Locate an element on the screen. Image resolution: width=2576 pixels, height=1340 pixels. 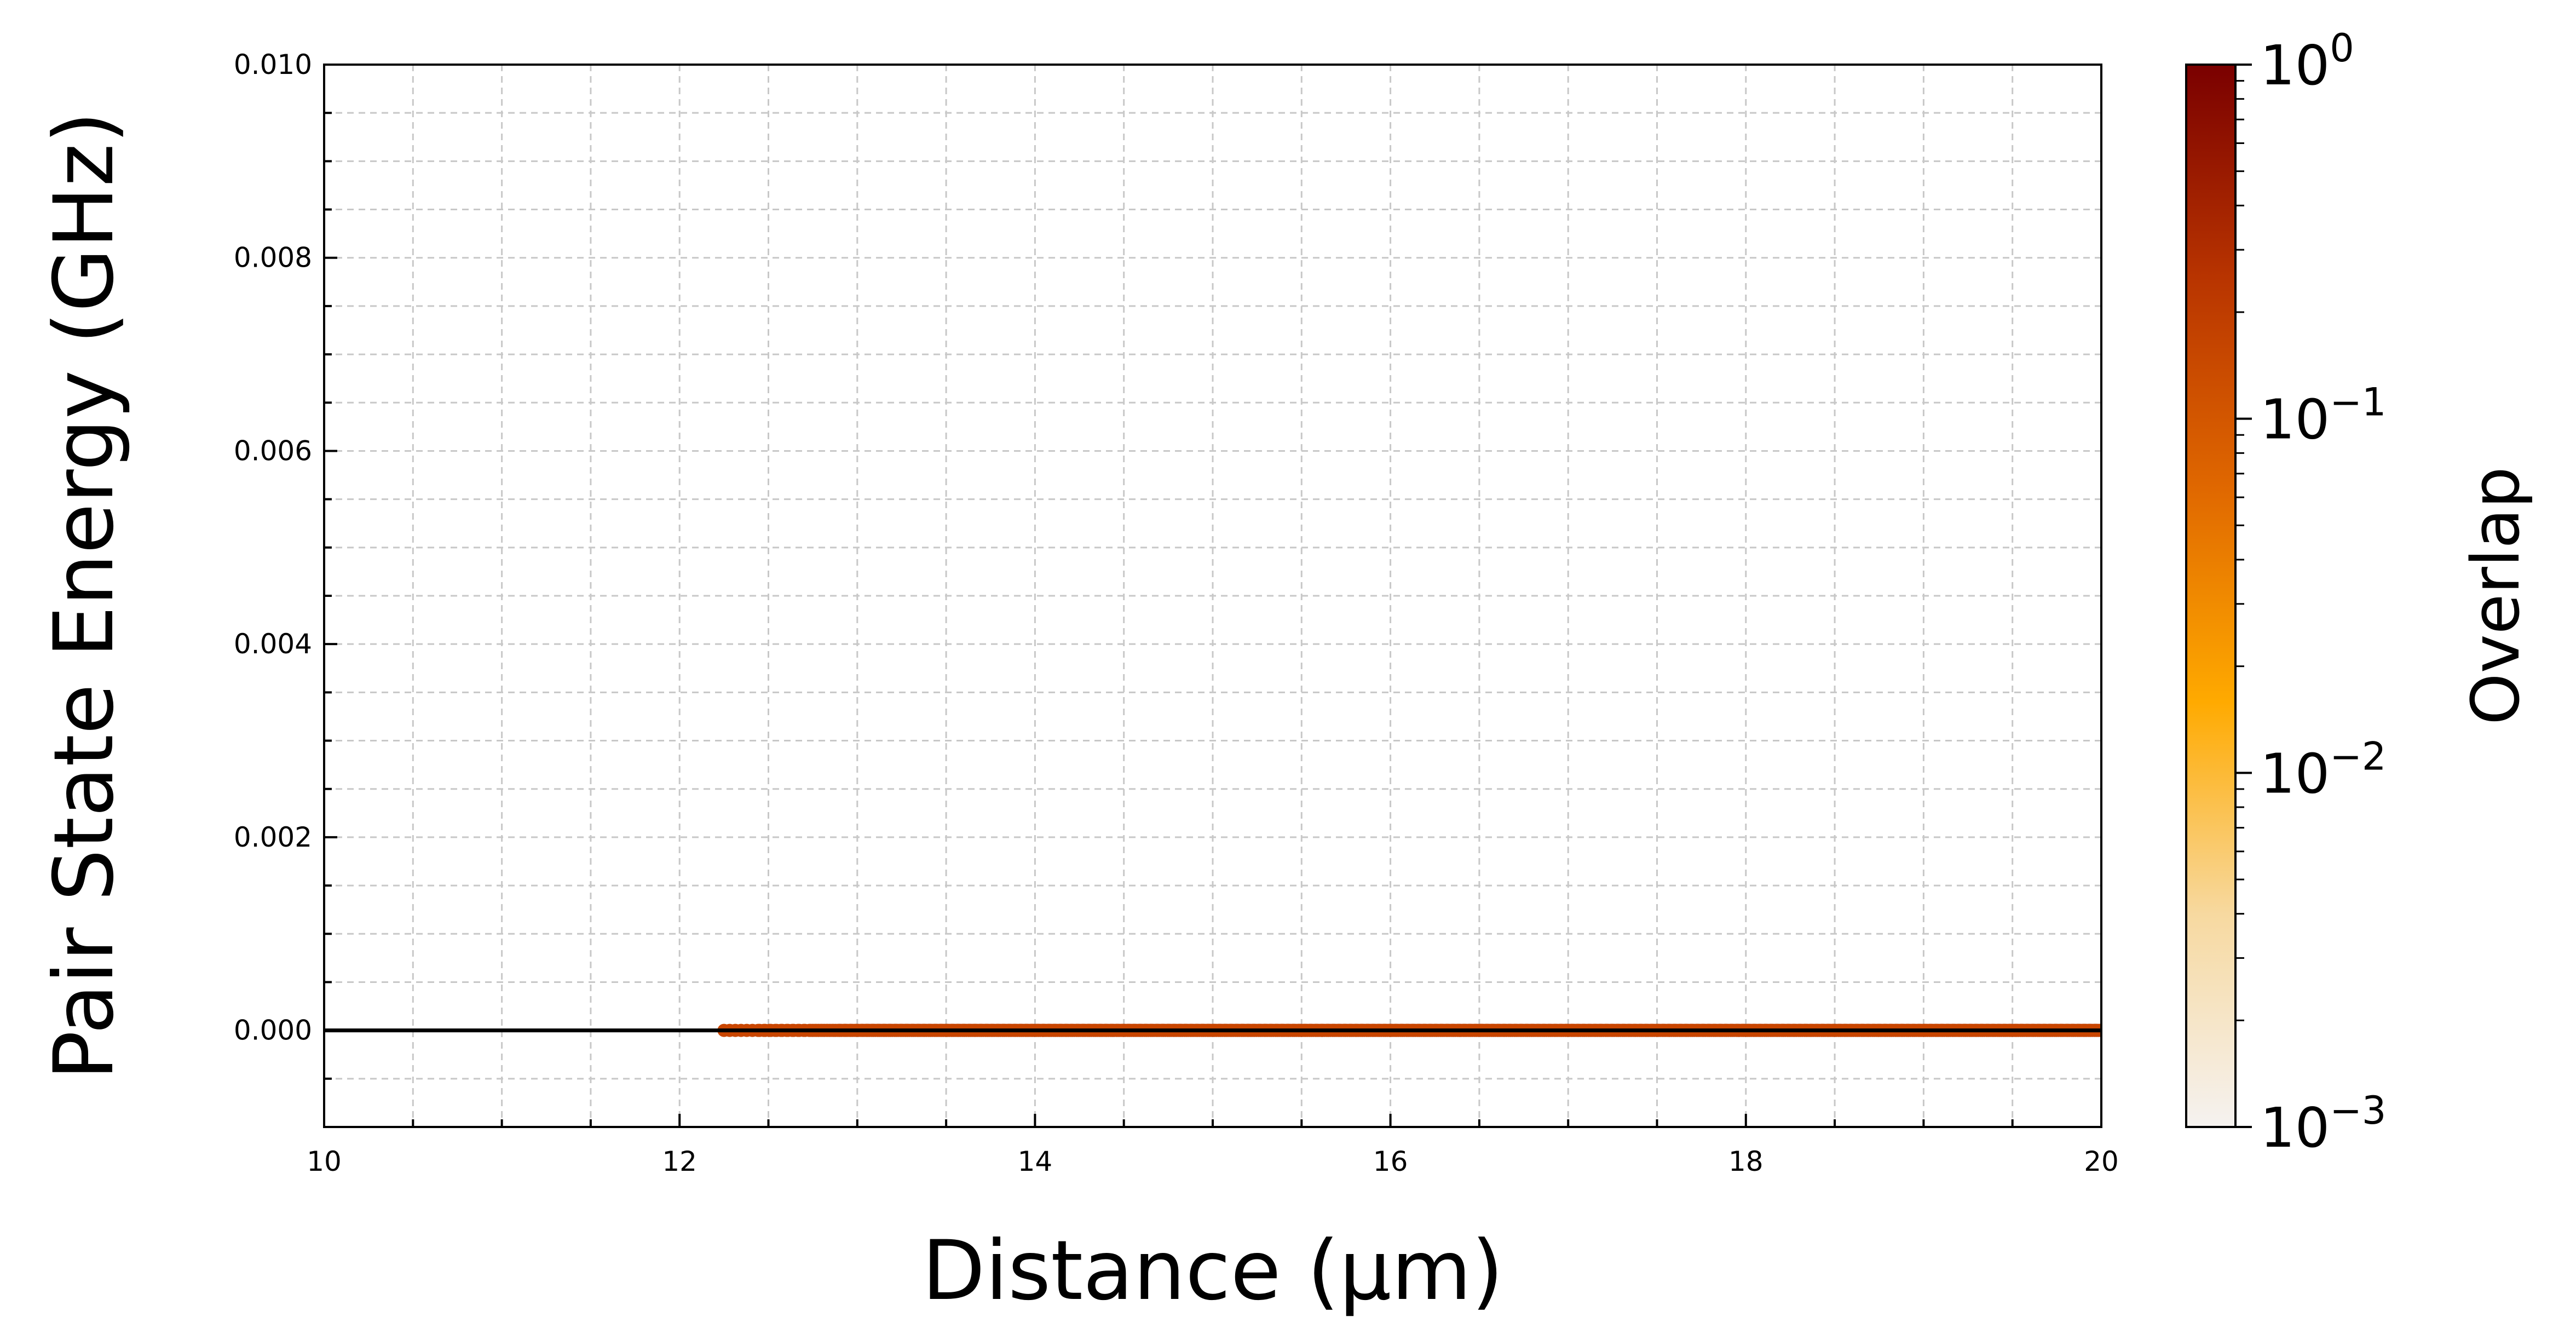
colorbar is located at coordinates (2211, 596).